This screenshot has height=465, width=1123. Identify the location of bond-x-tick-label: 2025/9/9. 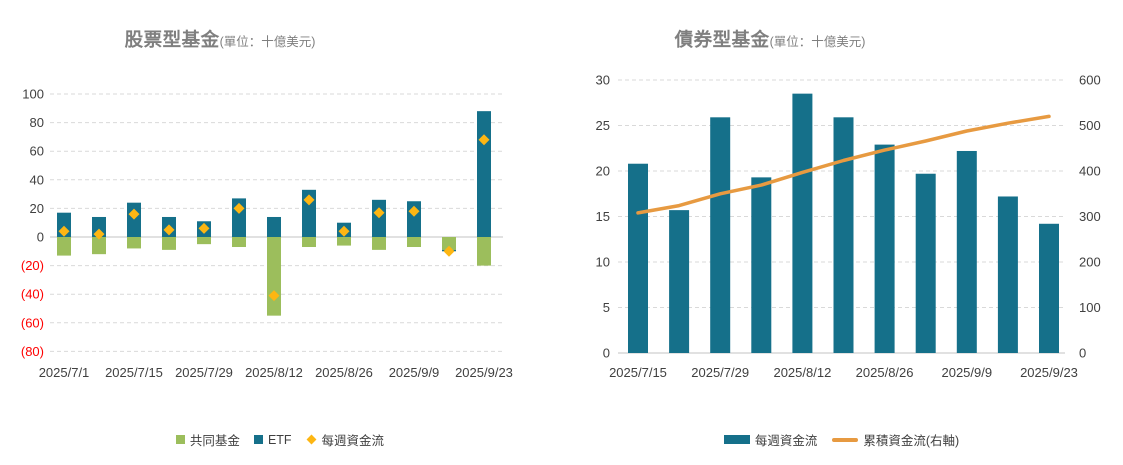
(966, 372).